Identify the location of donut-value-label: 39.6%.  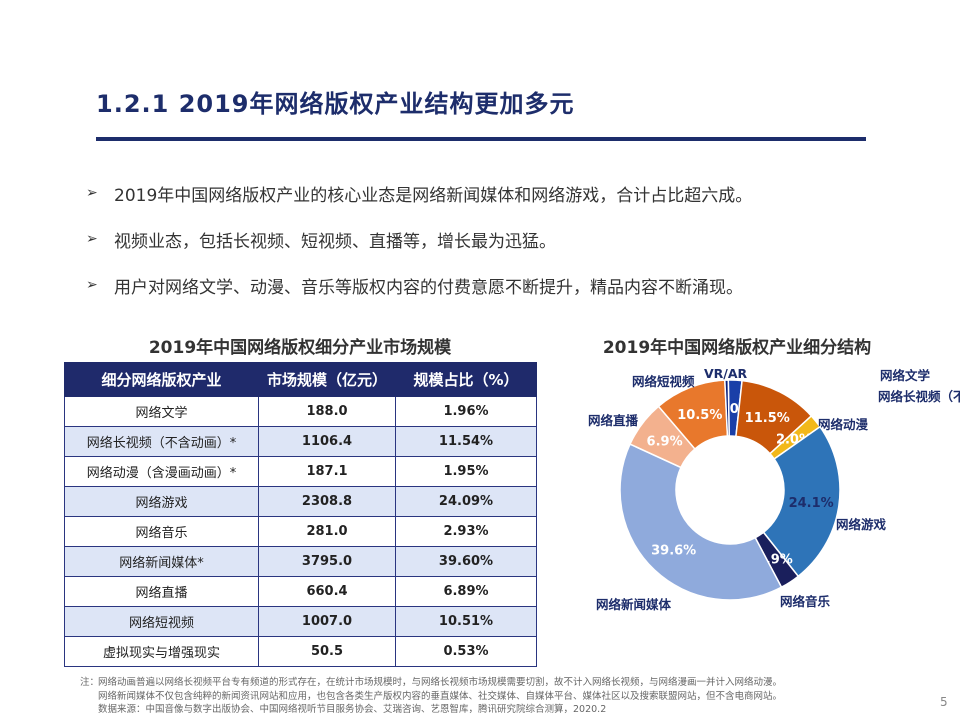
(673, 551).